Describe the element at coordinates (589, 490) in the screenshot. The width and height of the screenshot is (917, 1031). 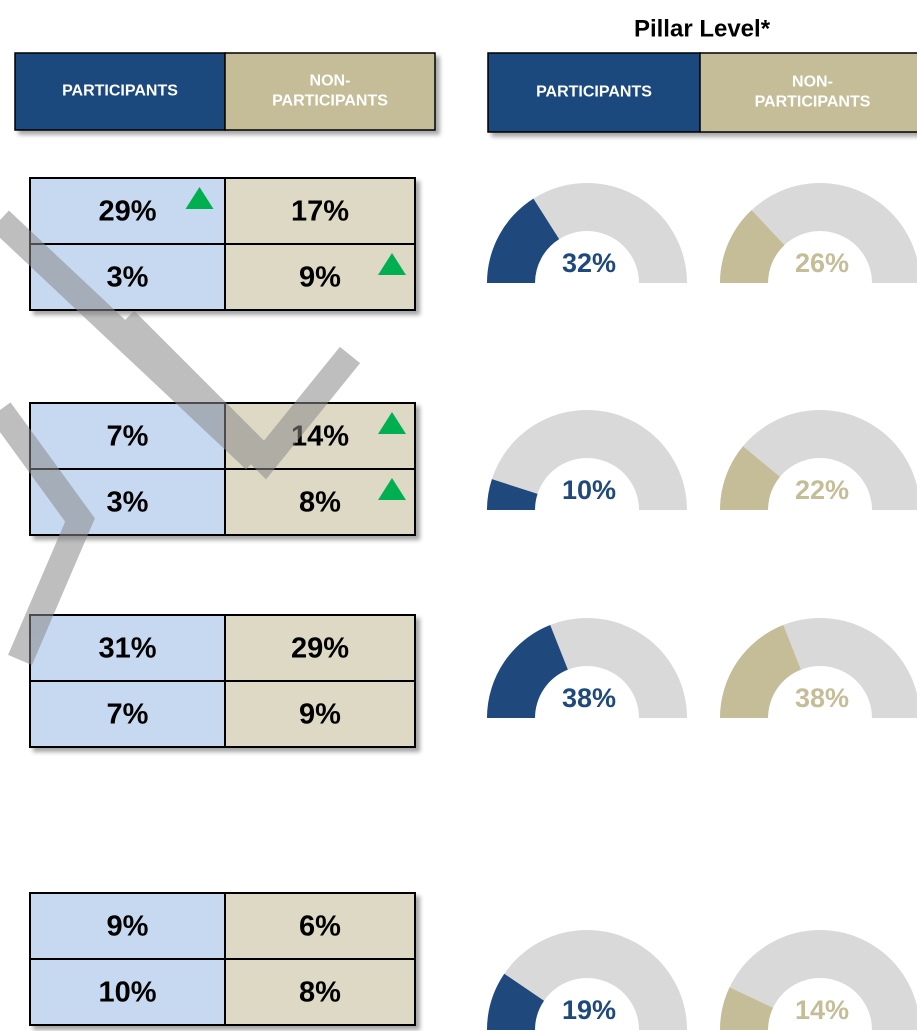
I see `gauge-label: 10%` at that location.